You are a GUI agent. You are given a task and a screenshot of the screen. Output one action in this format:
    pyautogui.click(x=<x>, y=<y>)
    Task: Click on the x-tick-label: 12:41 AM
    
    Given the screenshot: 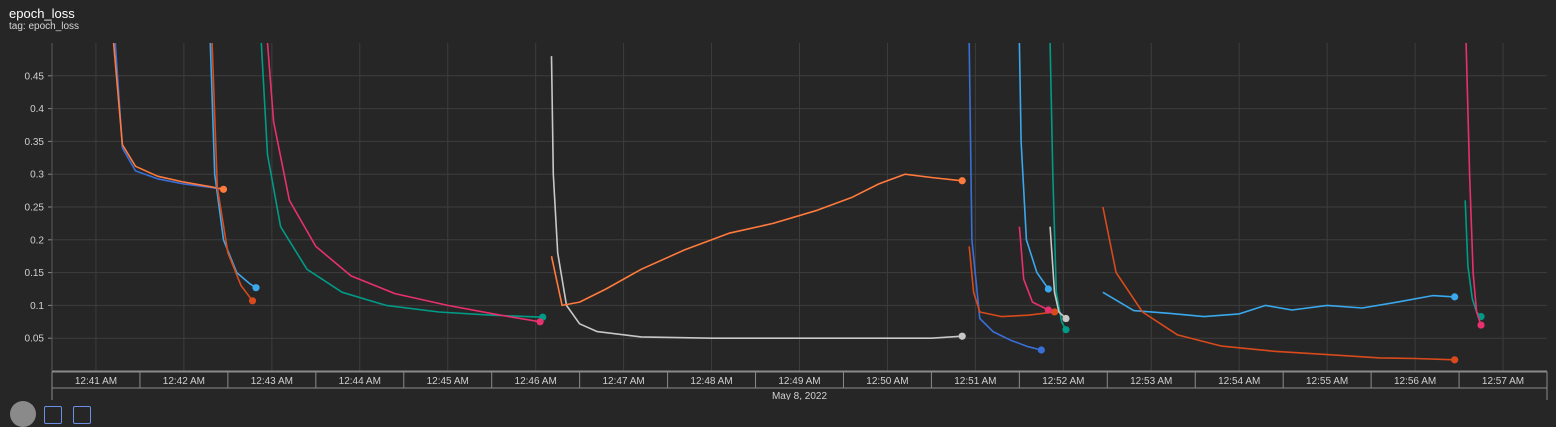 What is the action you would take?
    pyautogui.click(x=96, y=381)
    